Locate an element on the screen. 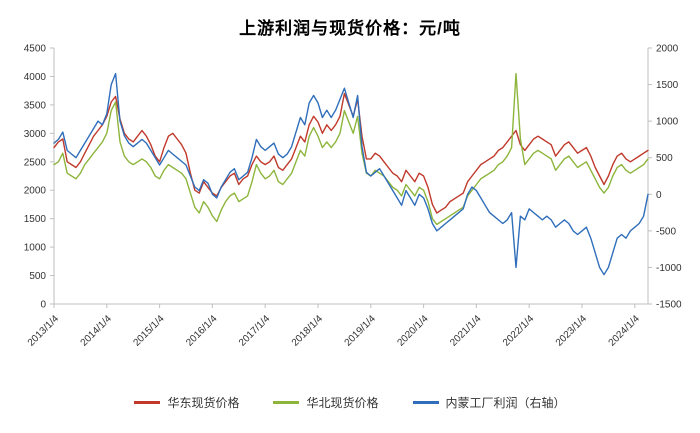 The height and width of the screenshot is (433, 700). legend-marker-north-china-spot is located at coordinates (286, 402).